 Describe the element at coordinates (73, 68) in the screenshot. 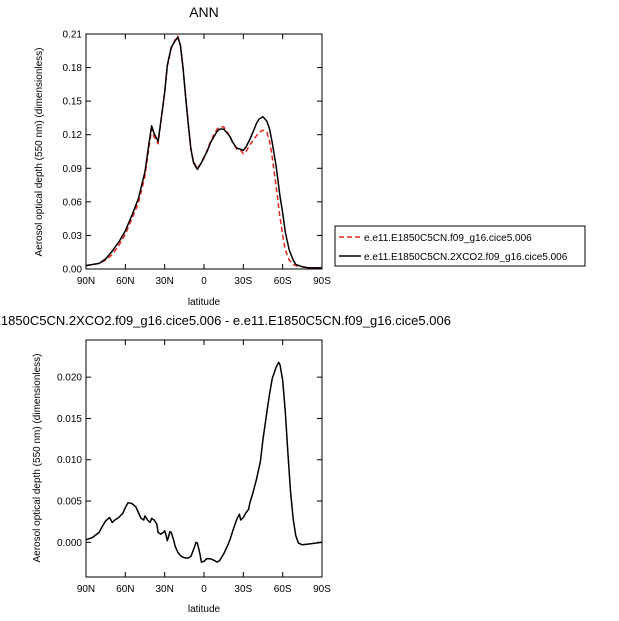

I see `top-y-tick-label: 0.18` at that location.